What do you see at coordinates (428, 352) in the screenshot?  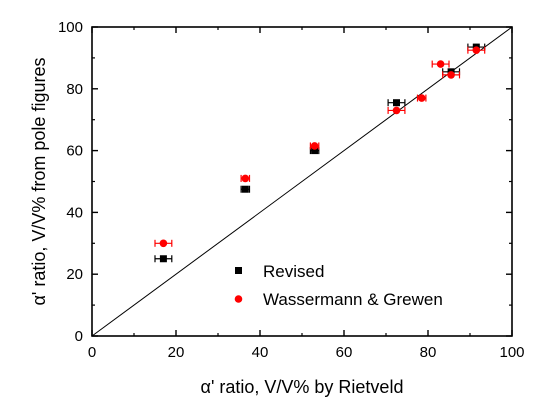 I see `x-tick-label: 80` at bounding box center [428, 352].